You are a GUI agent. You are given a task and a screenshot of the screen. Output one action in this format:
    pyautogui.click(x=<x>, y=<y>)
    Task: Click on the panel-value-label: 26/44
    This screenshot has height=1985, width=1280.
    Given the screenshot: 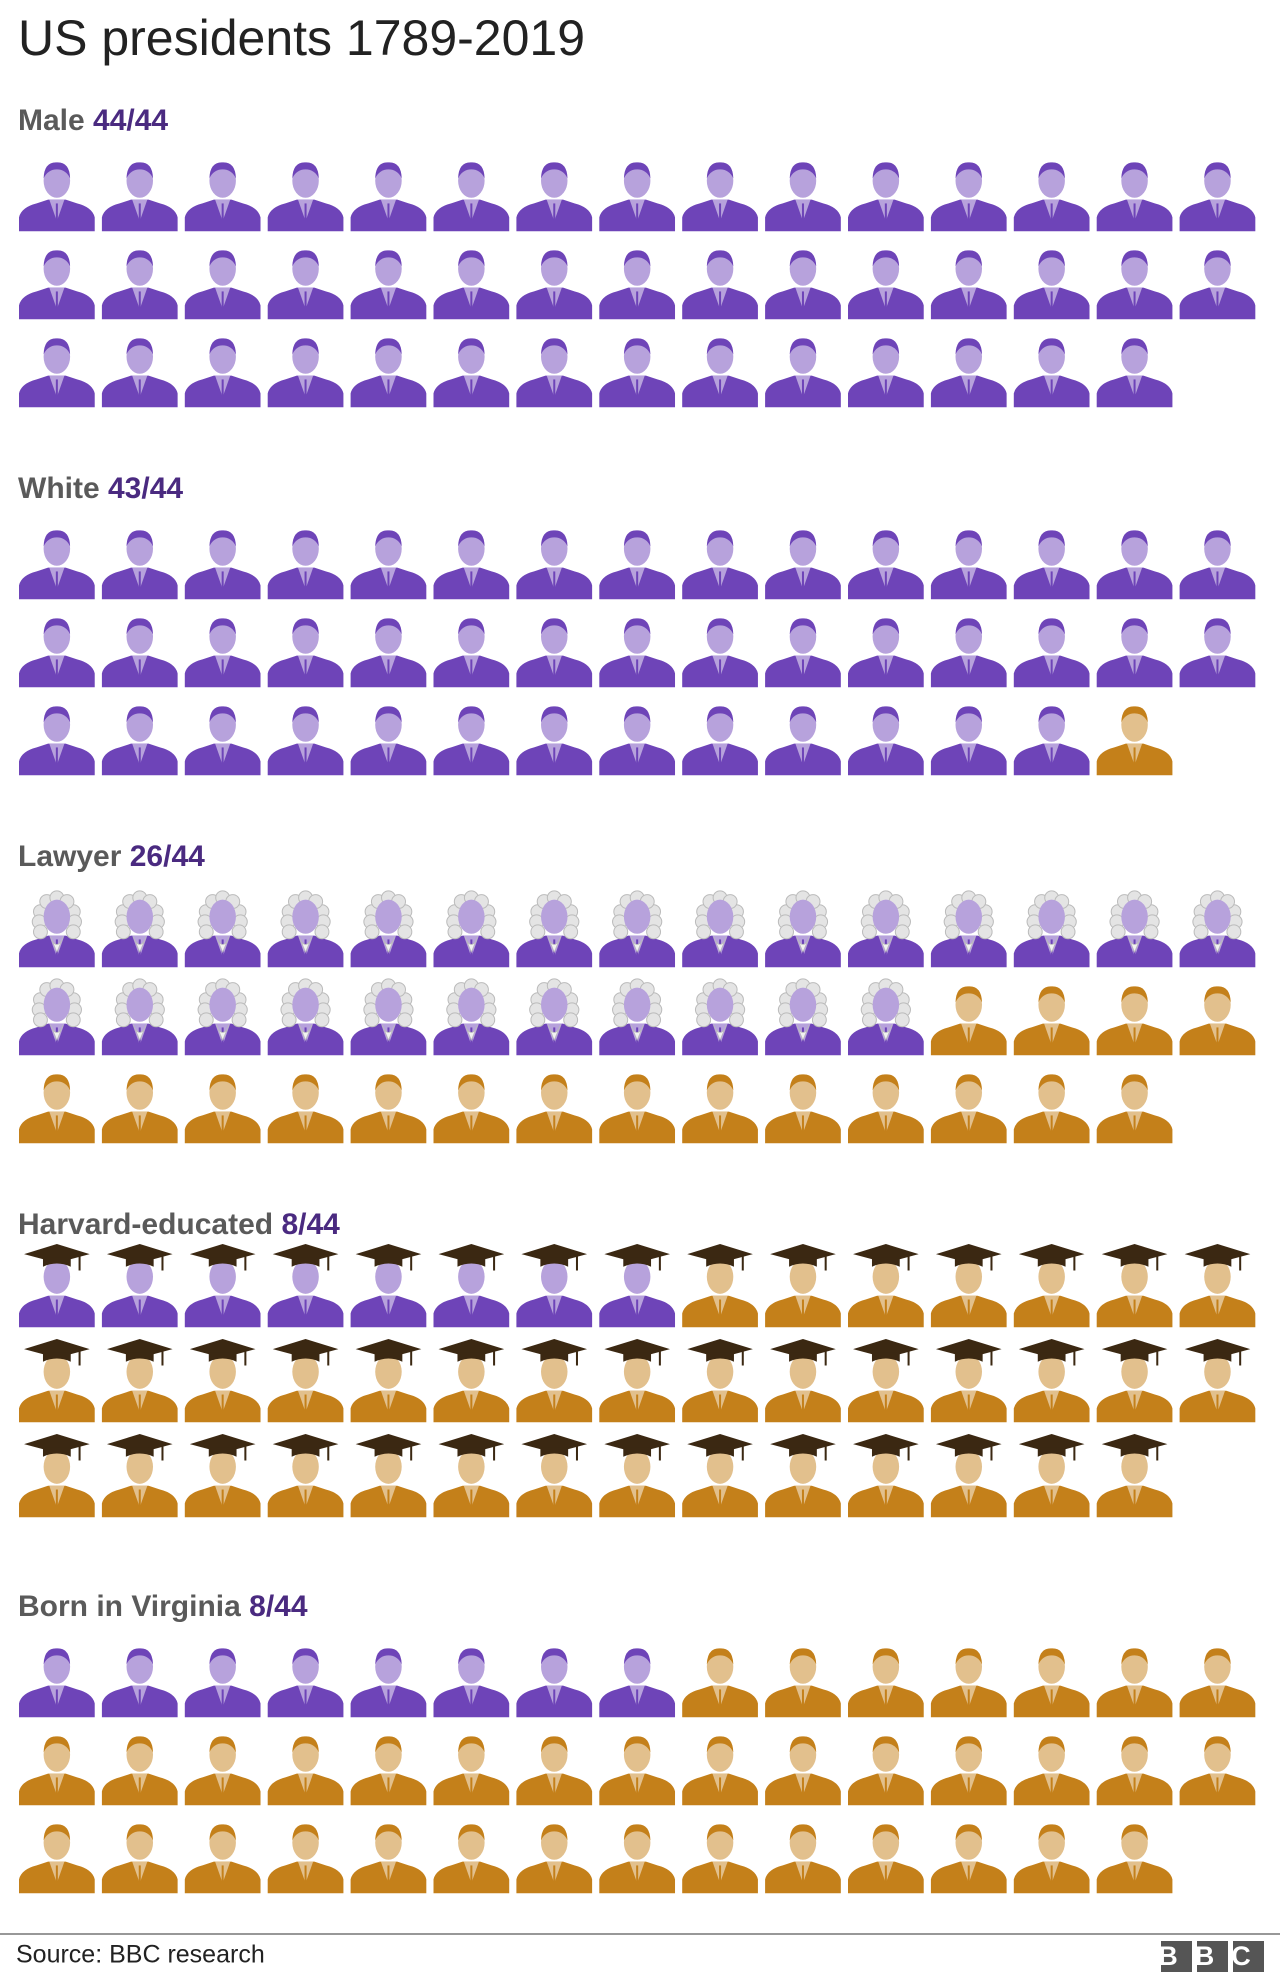 What is the action you would take?
    pyautogui.click(x=167, y=856)
    